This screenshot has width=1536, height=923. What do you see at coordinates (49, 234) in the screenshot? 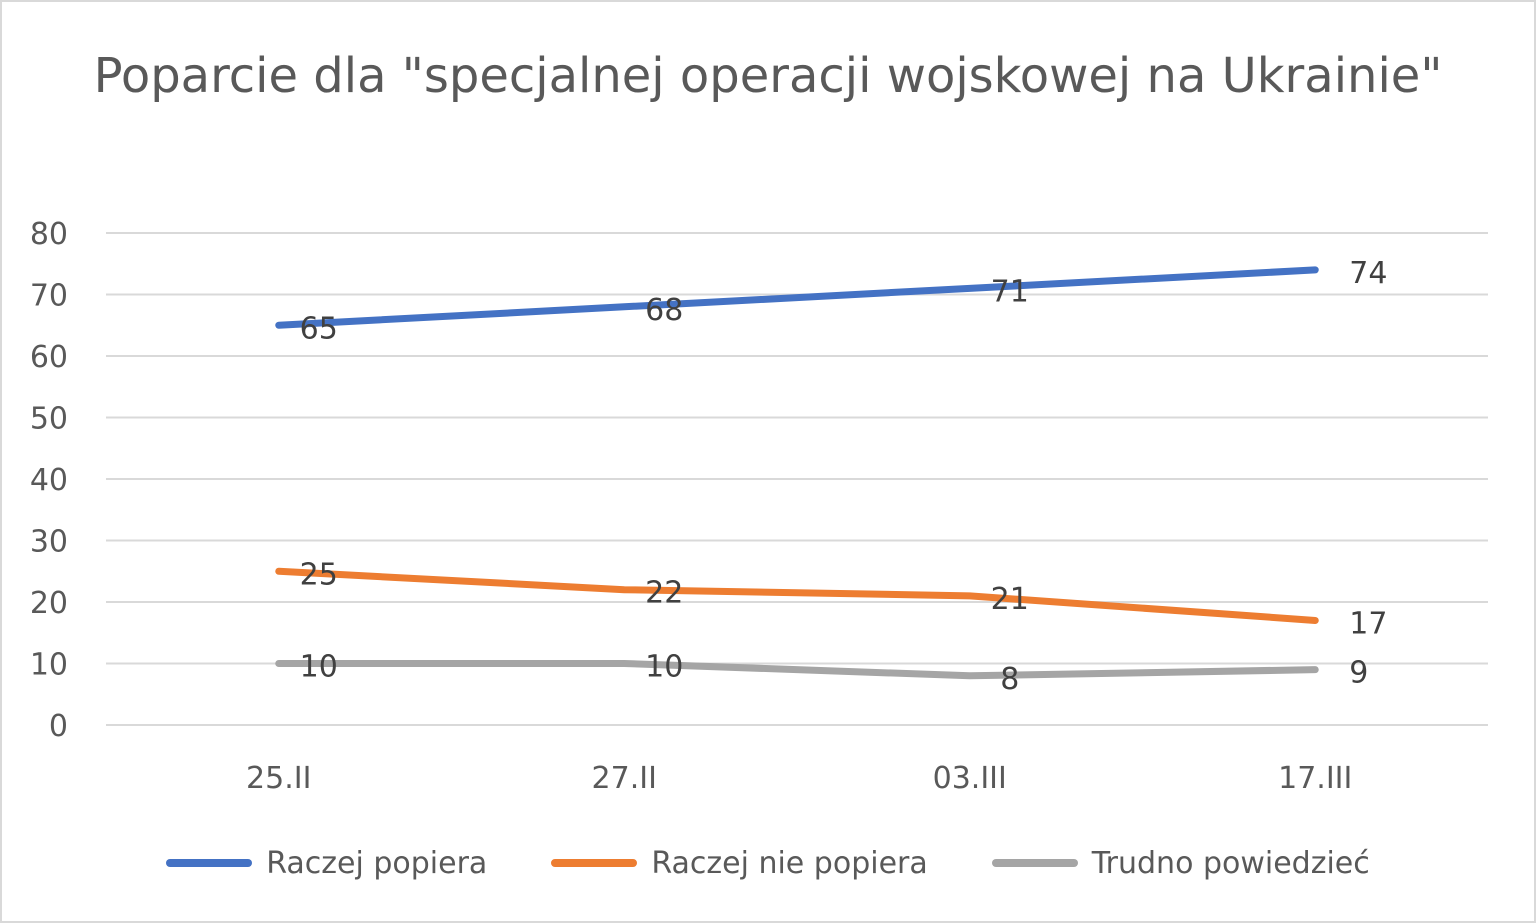
I see `y-tick-label: 80` at bounding box center [49, 234].